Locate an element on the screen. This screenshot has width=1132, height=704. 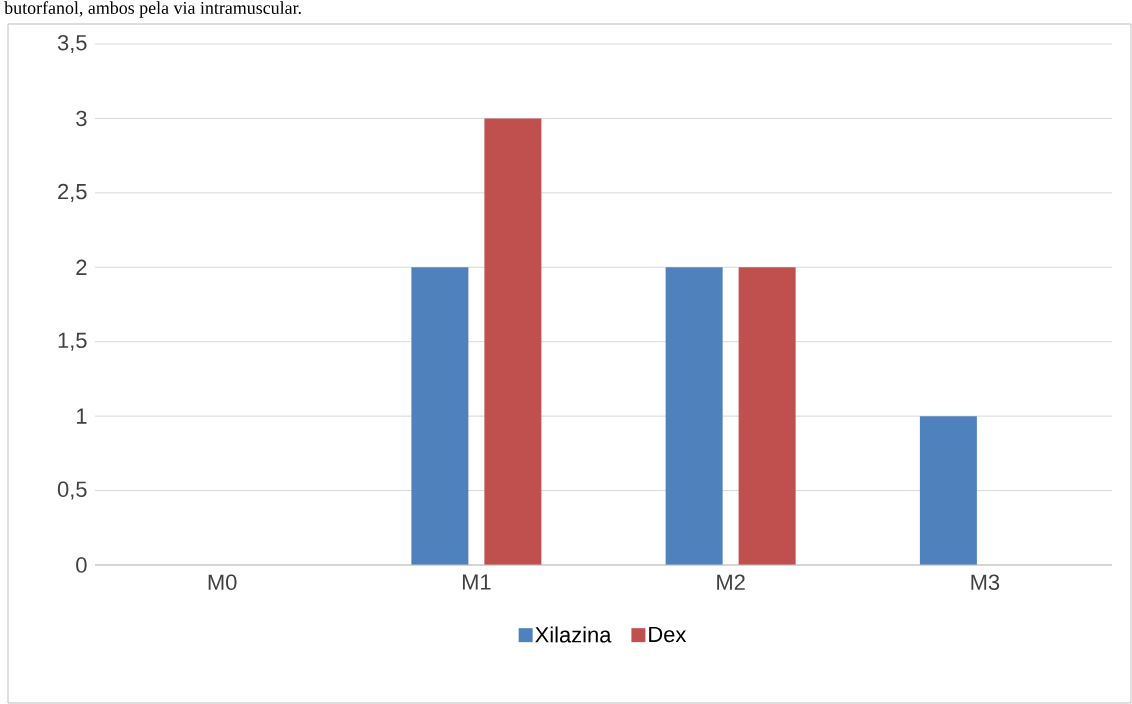
y-tick-label: 0 is located at coordinates (81, 565).